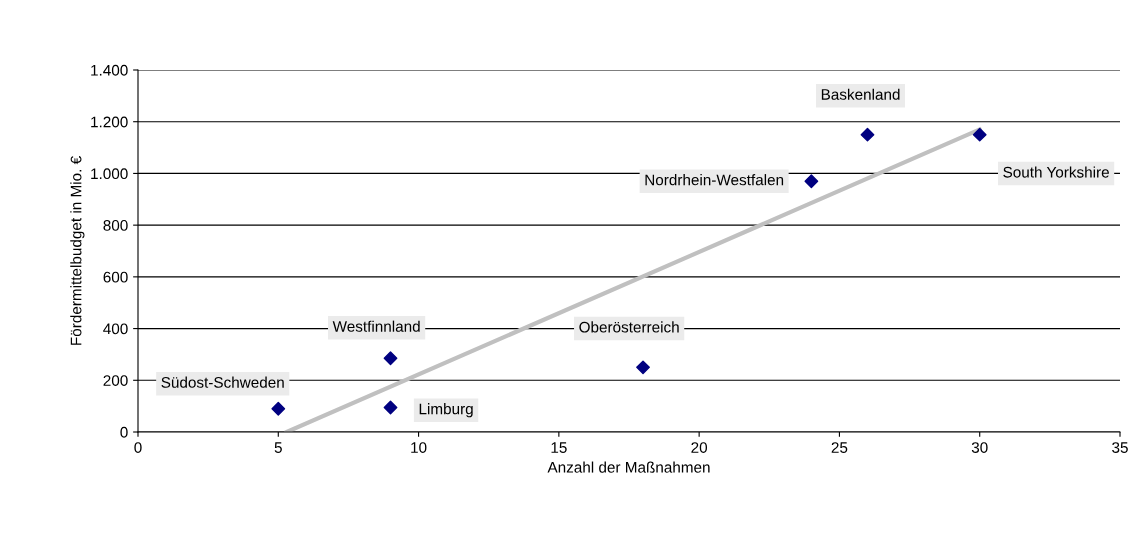 The width and height of the screenshot is (1143, 534). What do you see at coordinates (109, 174) in the screenshot?
I see `y-tick-label: 1.000` at bounding box center [109, 174].